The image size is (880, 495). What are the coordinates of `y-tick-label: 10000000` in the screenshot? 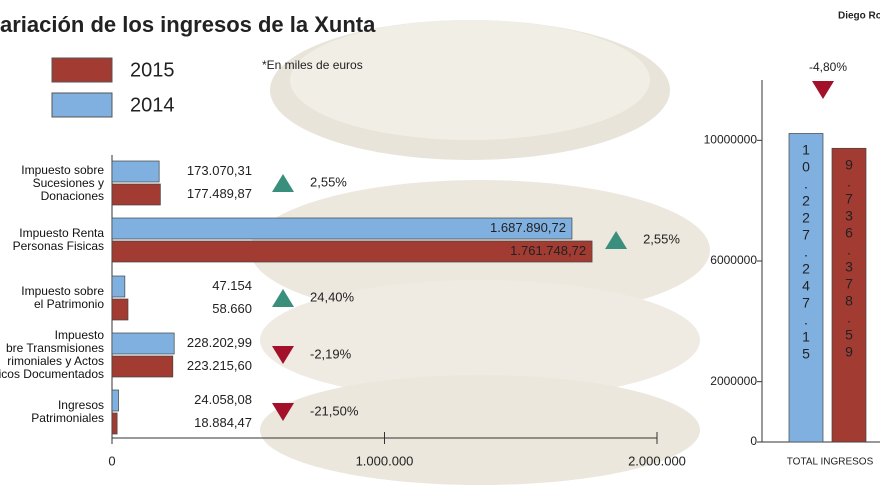 It's located at (731, 140).